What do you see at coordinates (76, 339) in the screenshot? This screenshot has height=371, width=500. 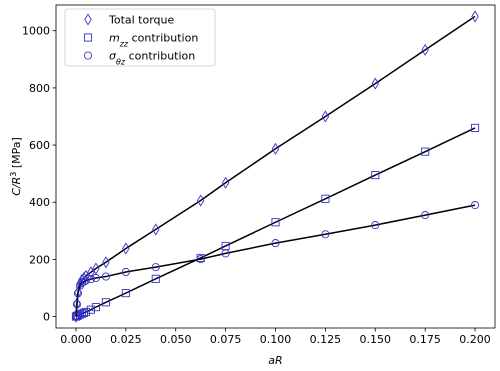 I see `x-tick-label: 0.000` at bounding box center [76, 339].